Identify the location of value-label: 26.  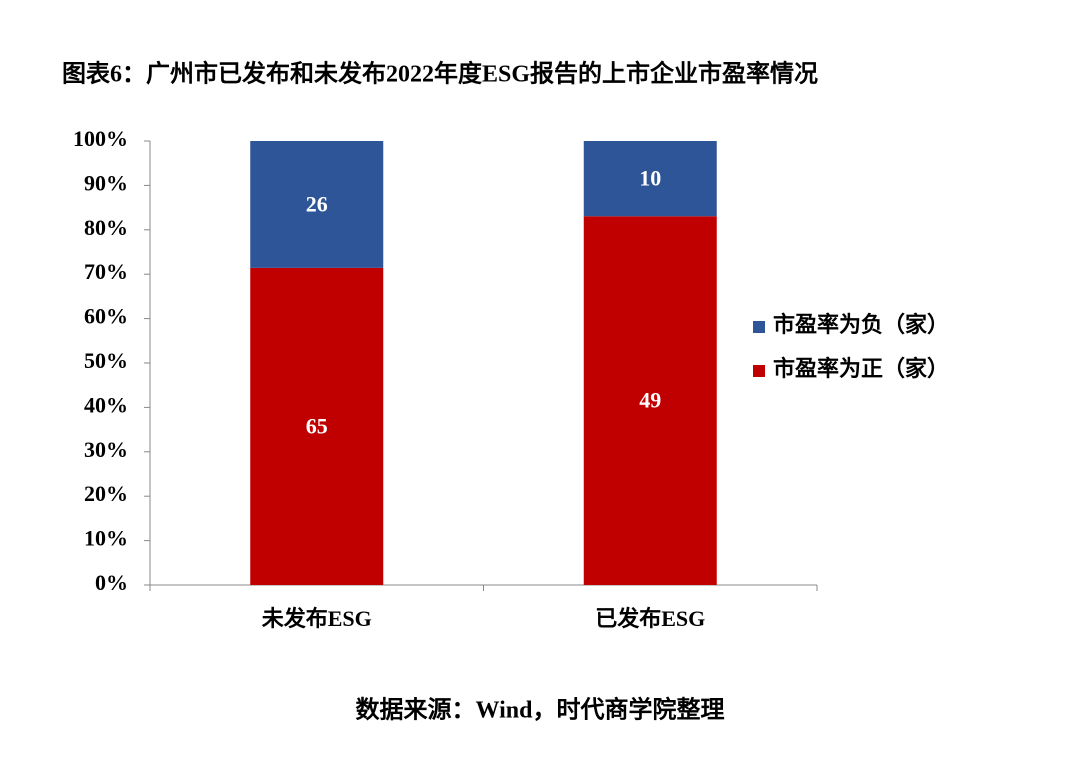
(317, 203).